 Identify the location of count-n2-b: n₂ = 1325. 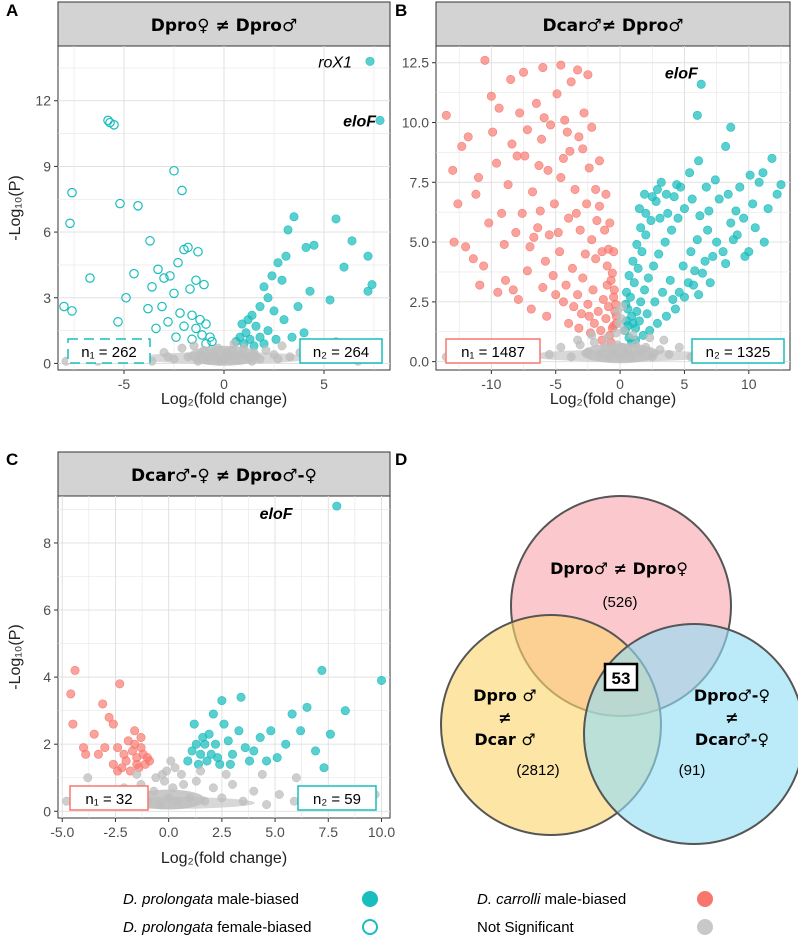
(738, 352).